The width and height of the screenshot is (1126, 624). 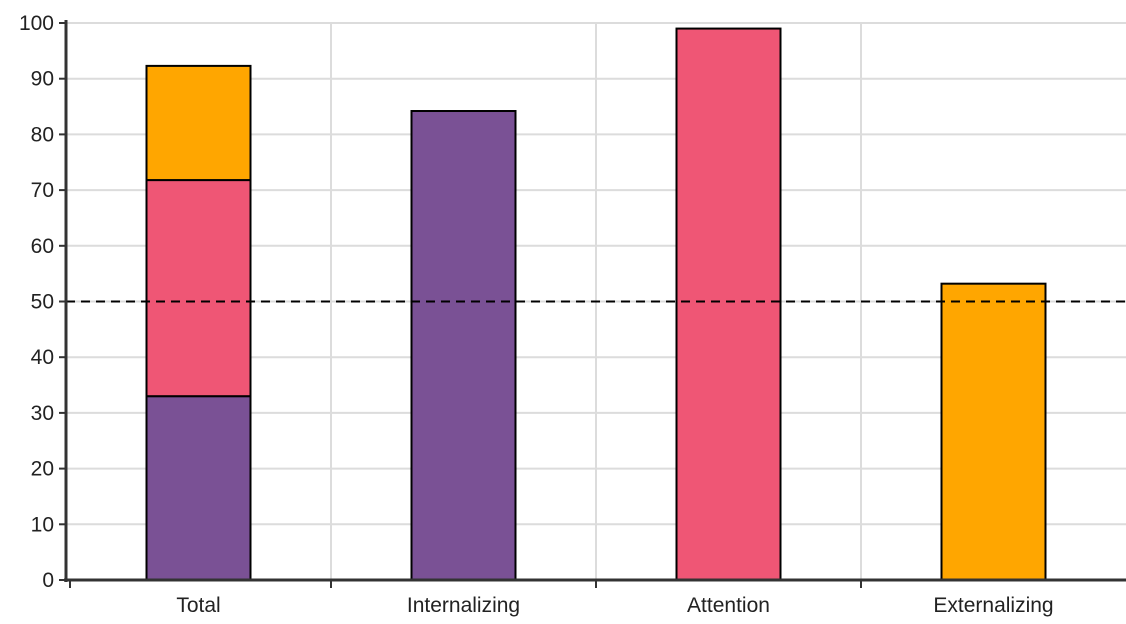 What do you see at coordinates (42, 302) in the screenshot?
I see `y-tick-label-50: 50` at bounding box center [42, 302].